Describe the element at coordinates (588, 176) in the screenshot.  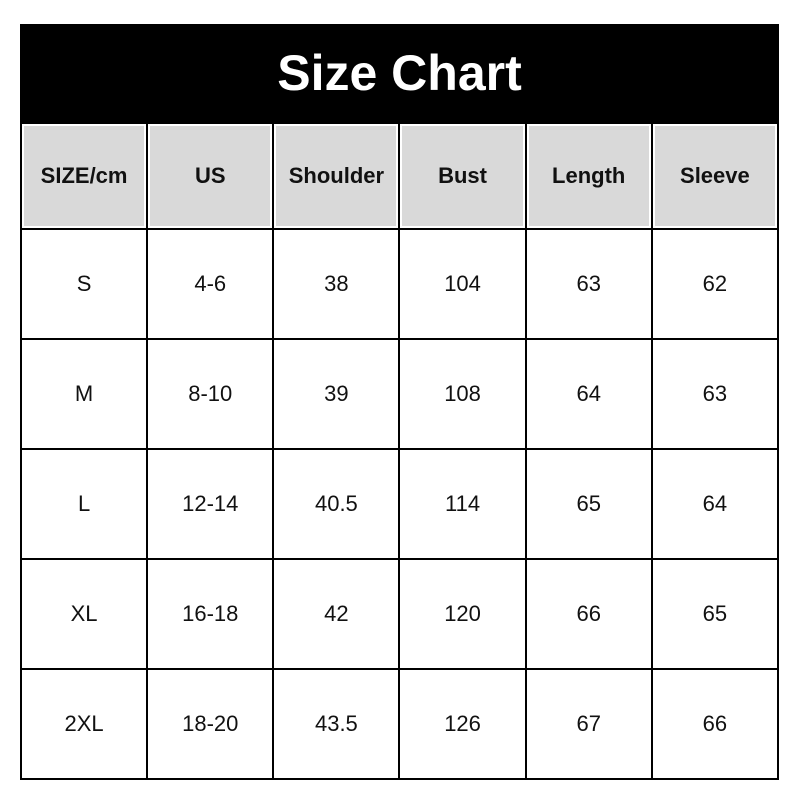
I see `column-header: Length` at that location.